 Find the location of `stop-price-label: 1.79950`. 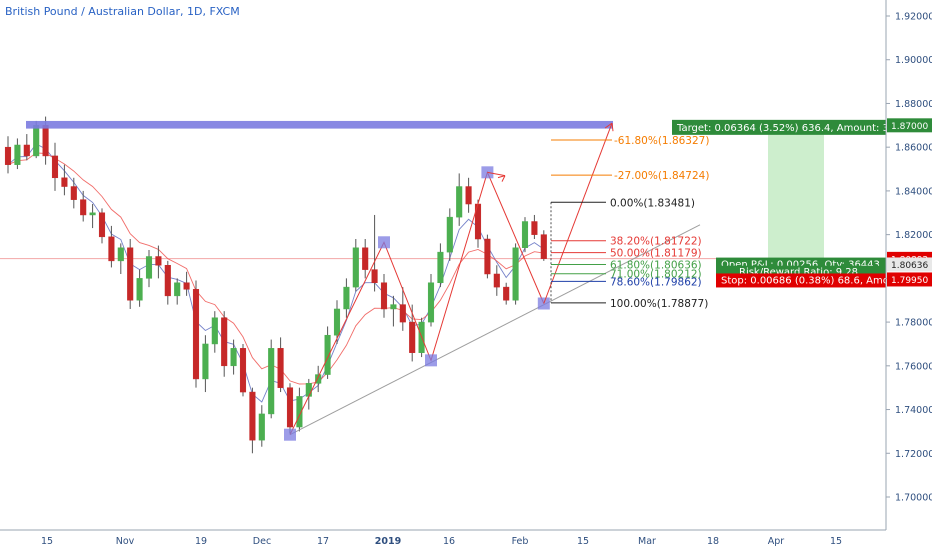

stop-price-label: 1.79950 is located at coordinates (909, 281).